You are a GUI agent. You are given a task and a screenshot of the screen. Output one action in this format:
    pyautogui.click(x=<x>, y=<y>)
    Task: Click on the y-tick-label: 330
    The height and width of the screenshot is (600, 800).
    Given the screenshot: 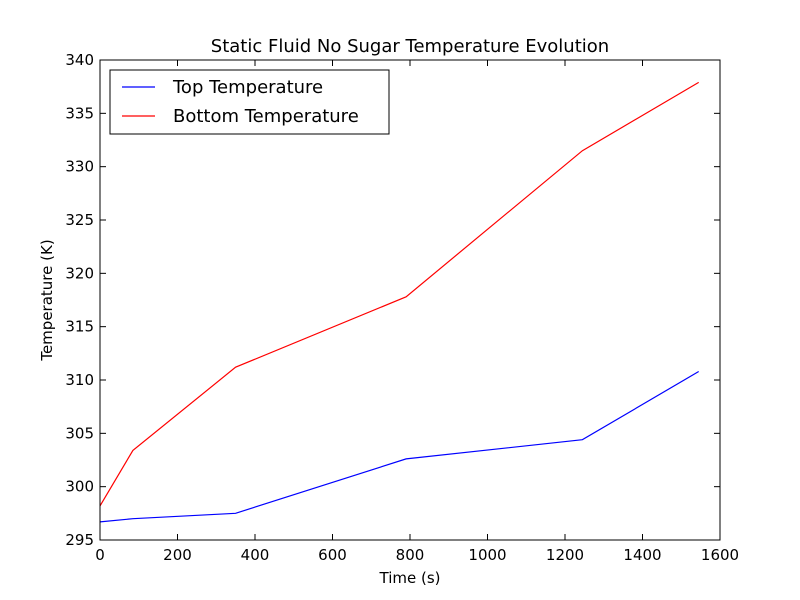 What is the action you would take?
    pyautogui.click(x=79, y=167)
    